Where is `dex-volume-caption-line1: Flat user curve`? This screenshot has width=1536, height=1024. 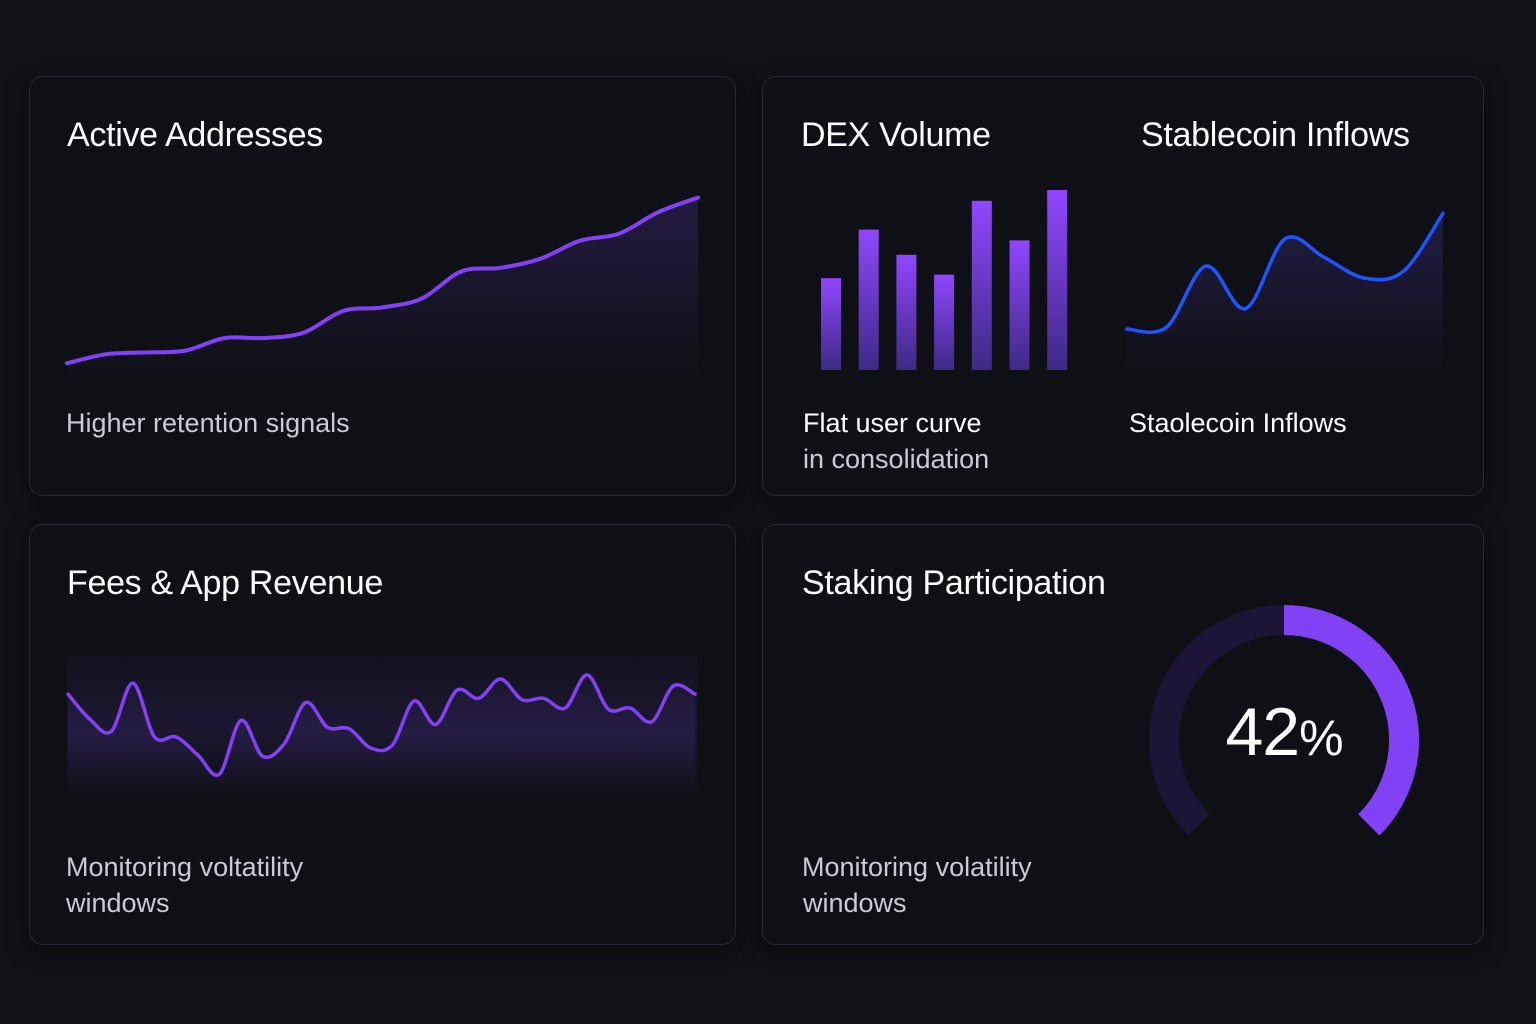
dex-volume-caption-line1: Flat user curve is located at coordinates (892, 423).